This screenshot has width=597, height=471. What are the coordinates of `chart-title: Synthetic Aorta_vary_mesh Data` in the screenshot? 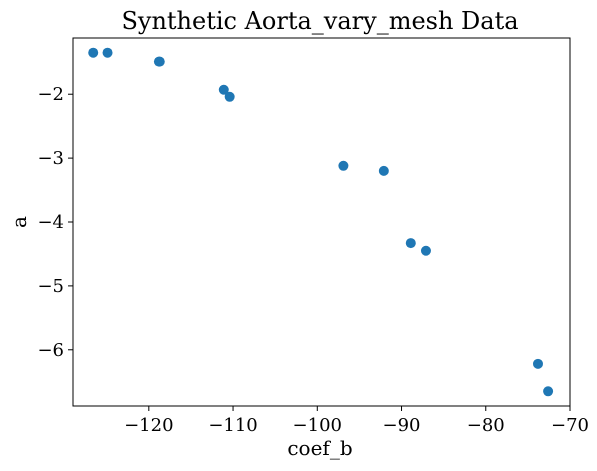 It's located at (319, 21).